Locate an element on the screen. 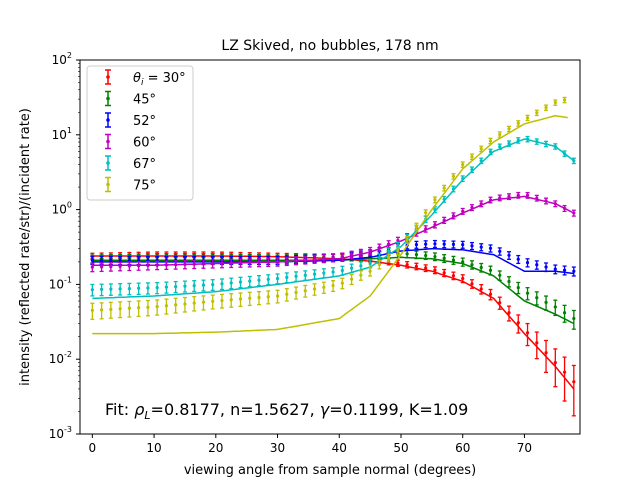 The height and width of the screenshot is (491, 644). y-tick-label: 10⁰ is located at coordinates (62, 209).